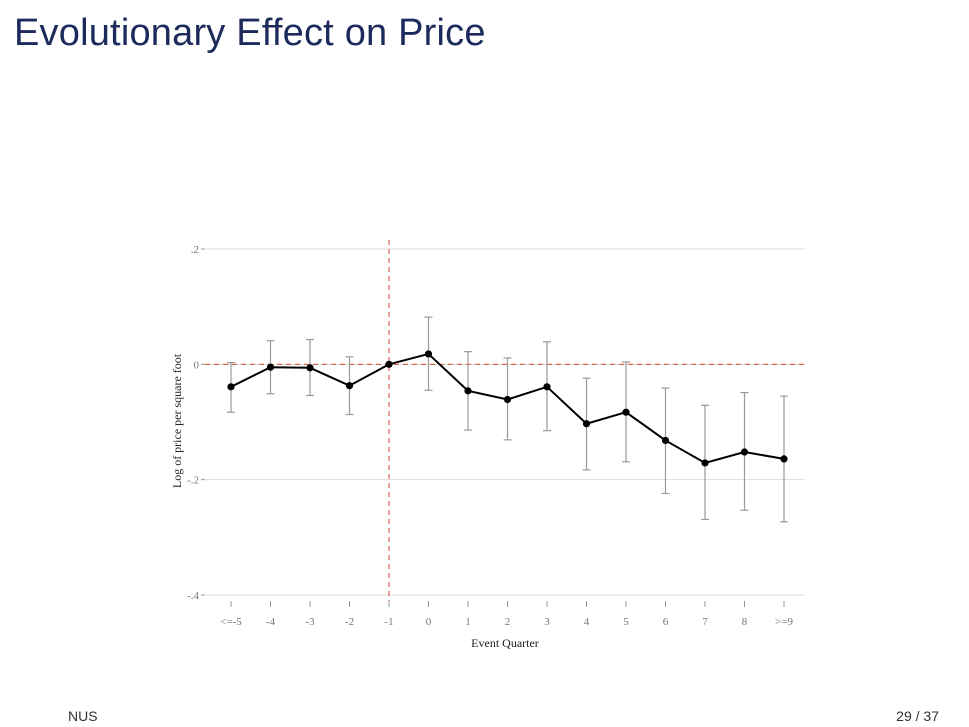 The width and height of the screenshot is (969, 727). Describe the element at coordinates (626, 622) in the screenshot. I see `x-tick-label: 5` at that location.